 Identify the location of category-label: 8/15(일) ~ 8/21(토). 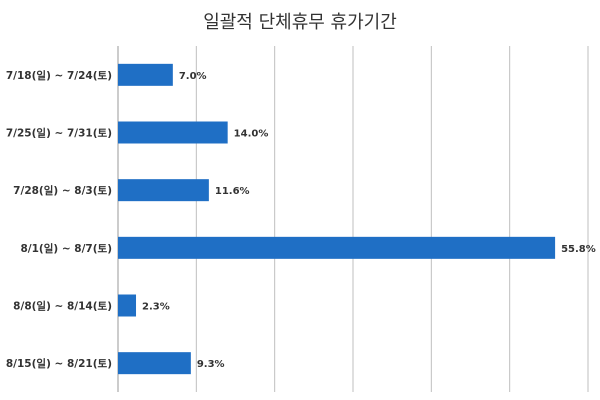
(59, 363).